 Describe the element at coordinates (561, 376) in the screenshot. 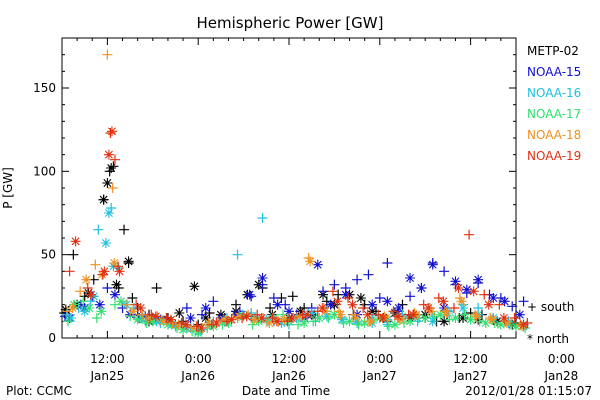

I see `x-tick-date-5: Jan28` at that location.